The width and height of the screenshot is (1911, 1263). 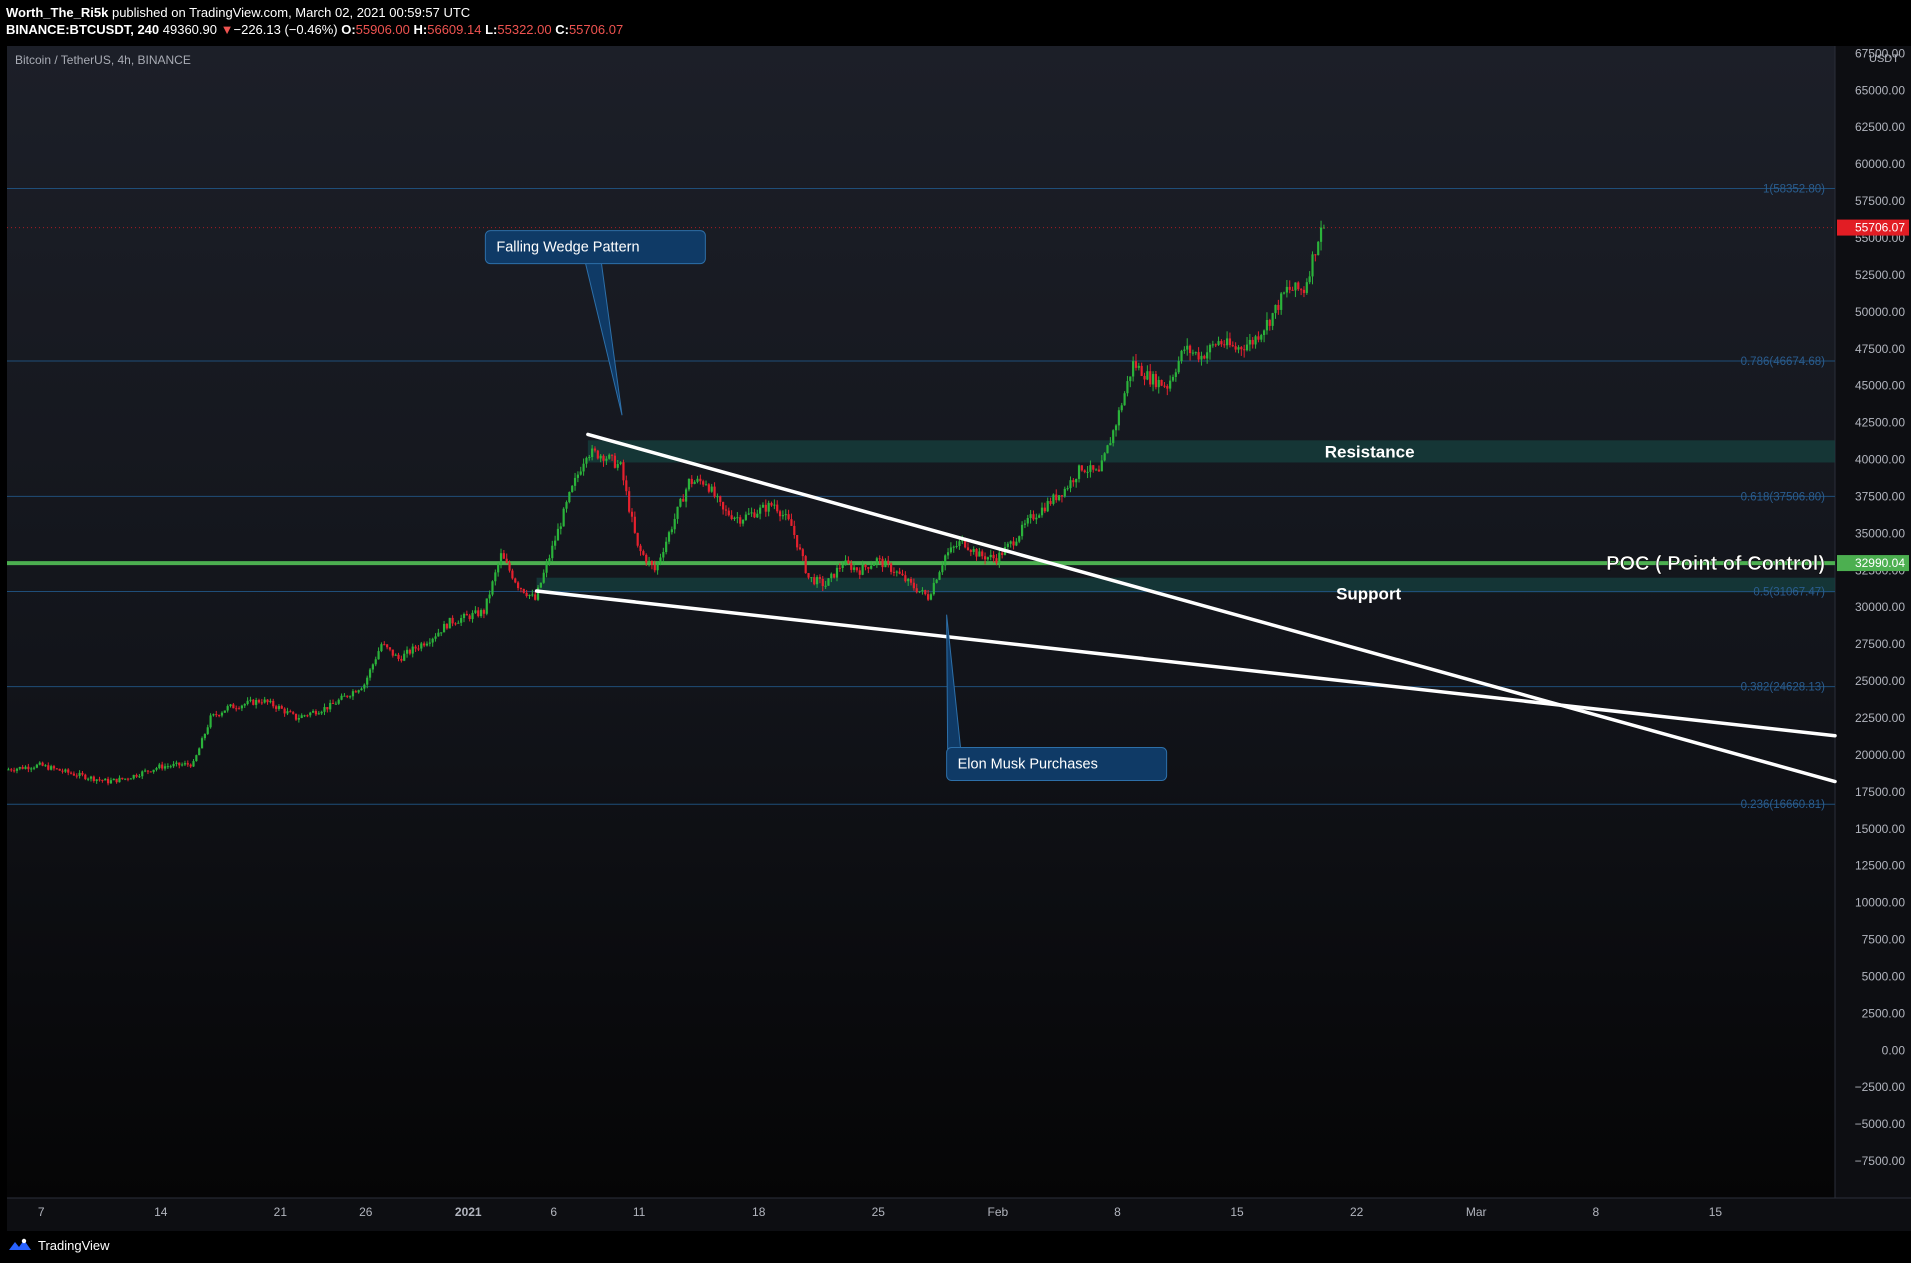 What do you see at coordinates (1880, 681) in the screenshot?
I see `price-tick-label: 25000.00` at bounding box center [1880, 681].